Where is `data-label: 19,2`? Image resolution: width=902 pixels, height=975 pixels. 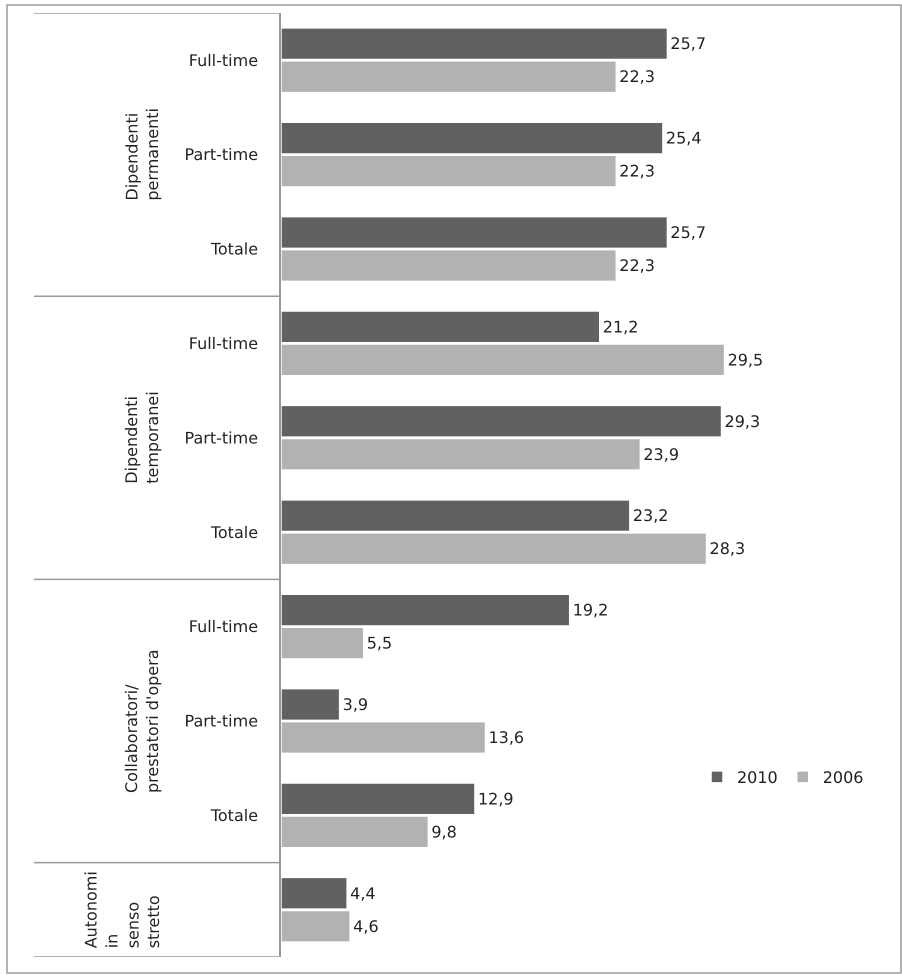
data-label: 19,2 is located at coordinates (590, 610).